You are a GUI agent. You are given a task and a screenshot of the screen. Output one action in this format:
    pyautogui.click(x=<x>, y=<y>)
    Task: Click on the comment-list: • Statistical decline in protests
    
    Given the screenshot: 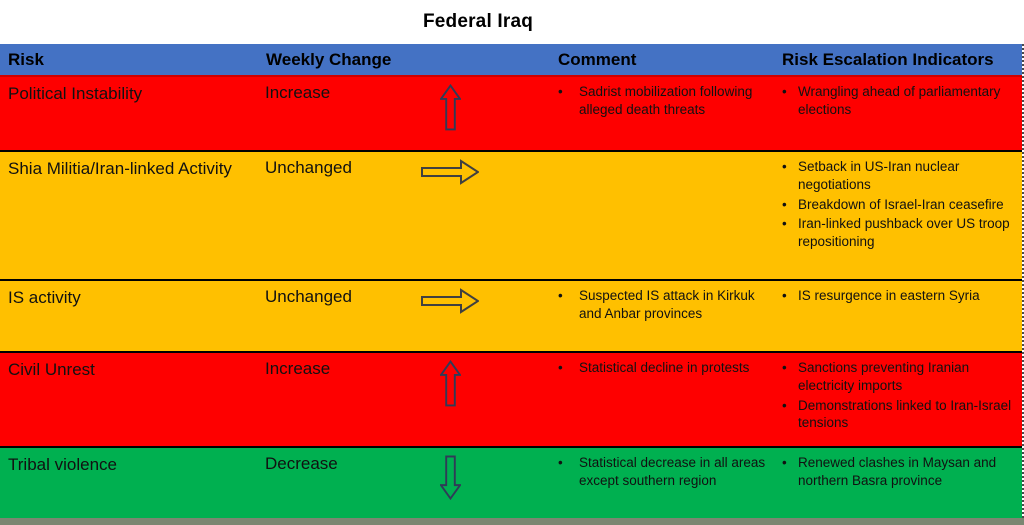 What is the action you would take?
    pyautogui.click(x=666, y=368)
    